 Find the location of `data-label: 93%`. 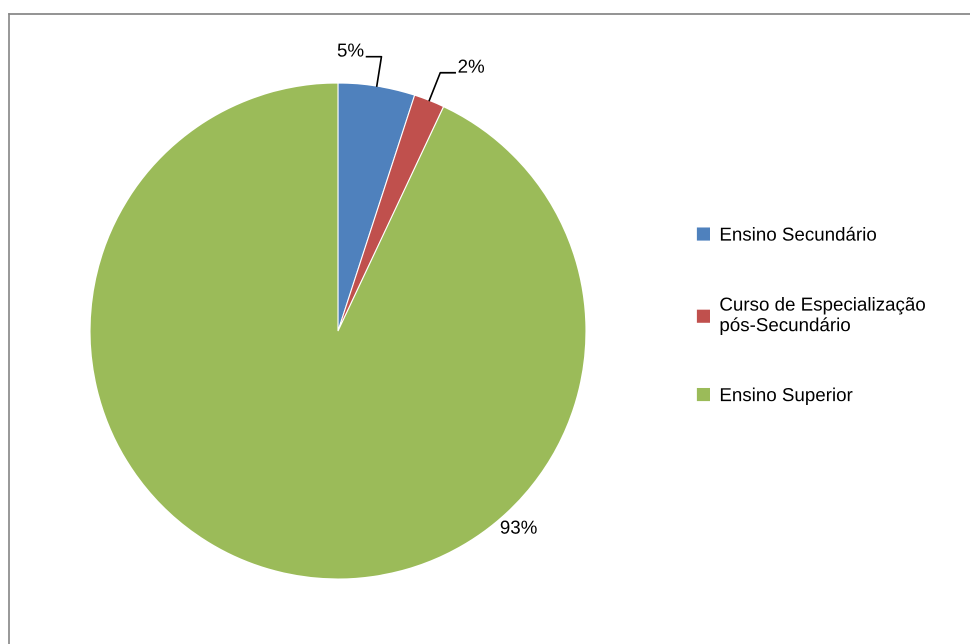

data-label: 93% is located at coordinates (518, 527).